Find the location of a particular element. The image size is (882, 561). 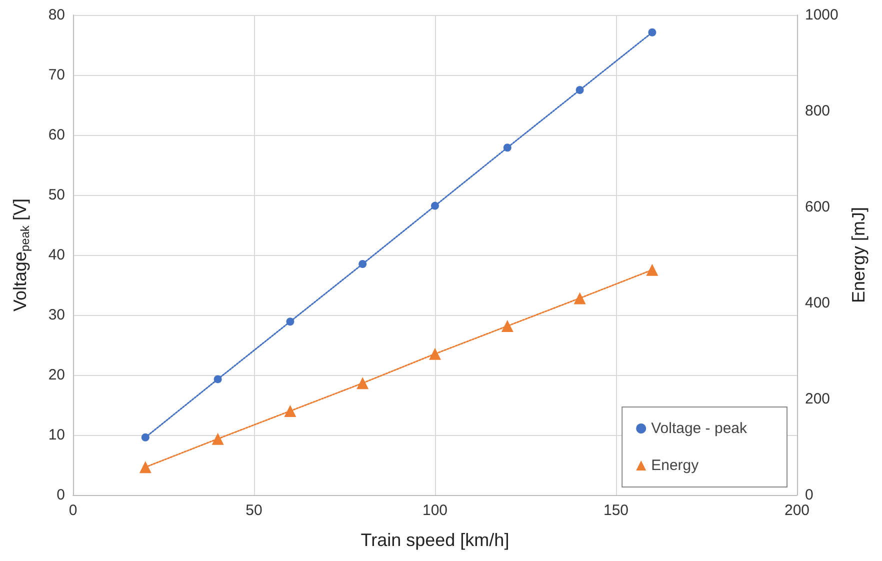

y2-tick-label: 1000 is located at coordinates (821, 15).